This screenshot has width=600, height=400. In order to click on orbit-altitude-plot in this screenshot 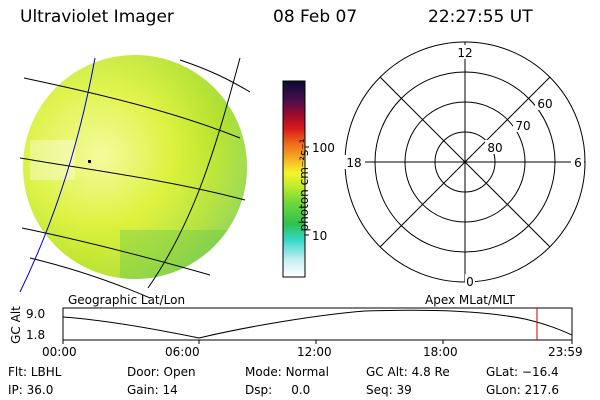, I will do `click(317, 325)`.